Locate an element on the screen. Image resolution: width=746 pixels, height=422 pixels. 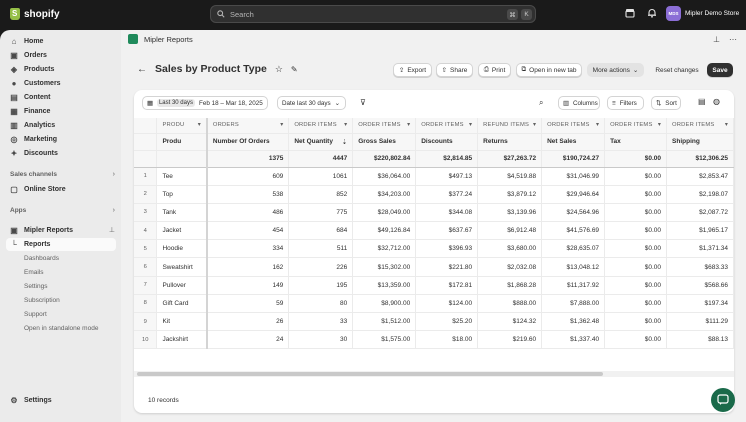
bell-icon is located at coordinates (652, 13).